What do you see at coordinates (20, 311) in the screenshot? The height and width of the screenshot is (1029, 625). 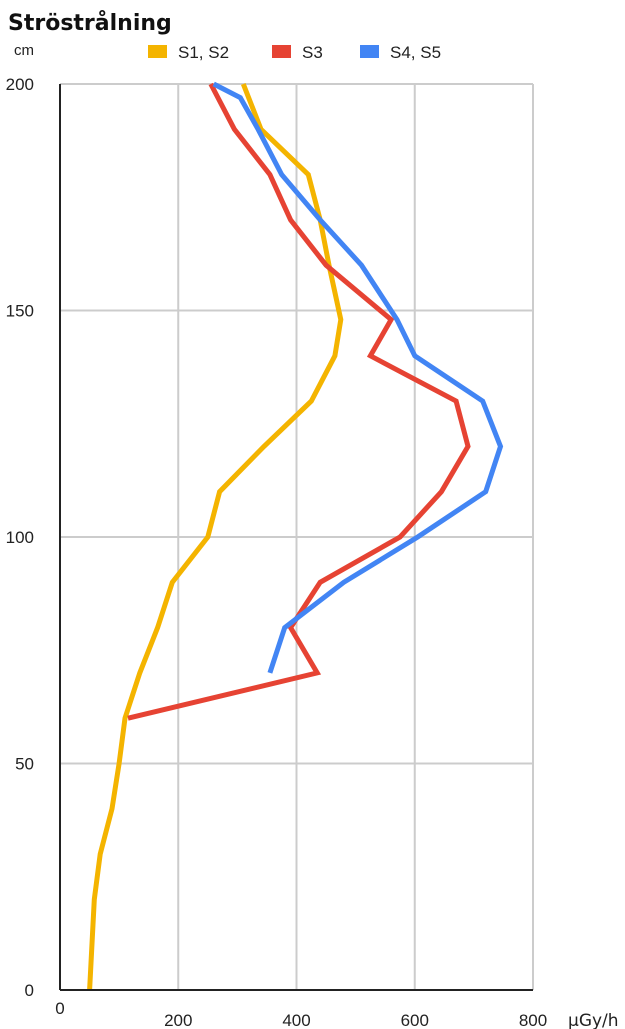 I see `y-tick-label: 150` at bounding box center [20, 311].